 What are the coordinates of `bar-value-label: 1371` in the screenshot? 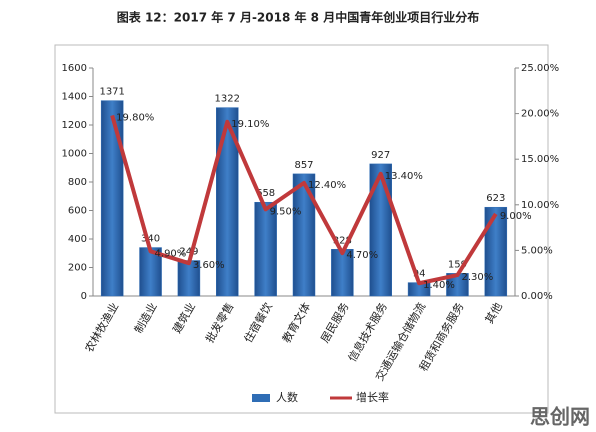 It's located at (111, 92).